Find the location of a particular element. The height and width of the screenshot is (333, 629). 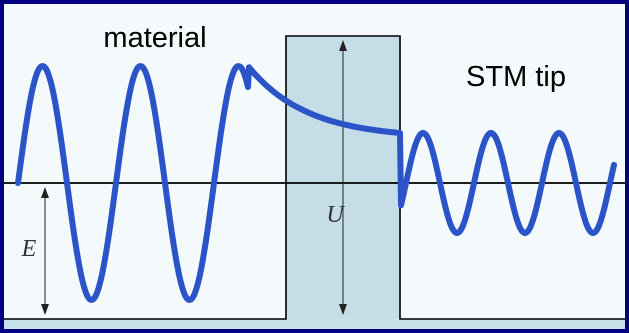

energy-symbol: E is located at coordinates (29, 249).